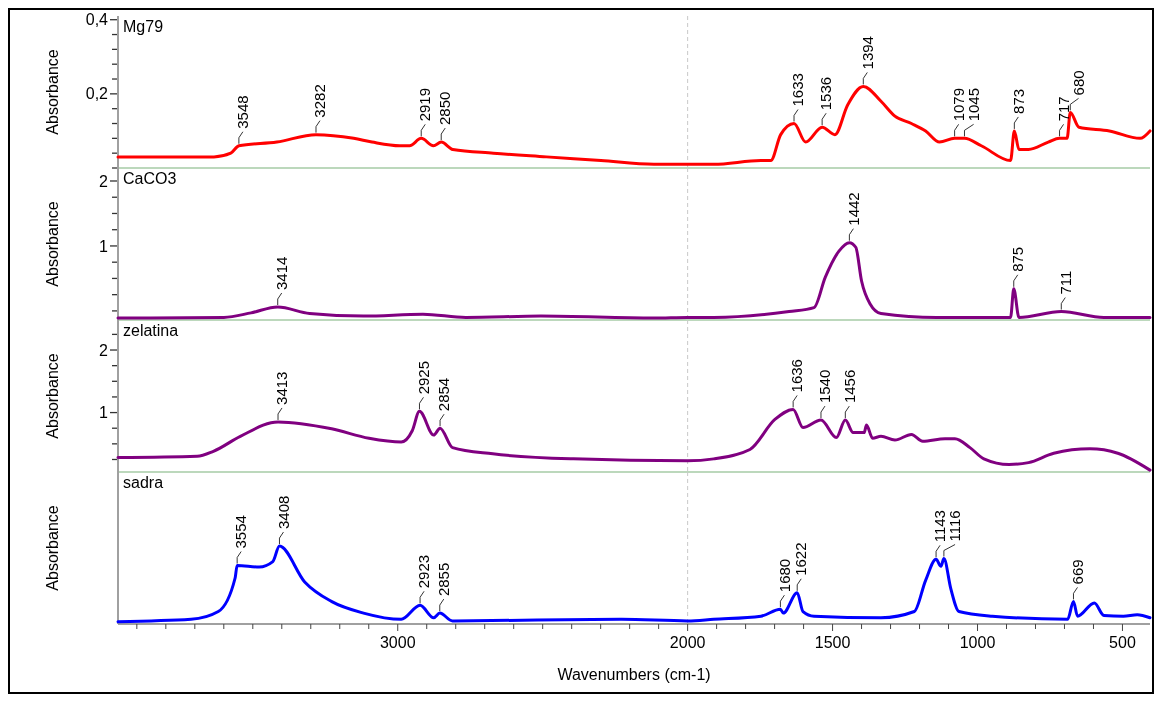 The image size is (1162, 702). I want to click on annotation: 3554, so click(241, 532).